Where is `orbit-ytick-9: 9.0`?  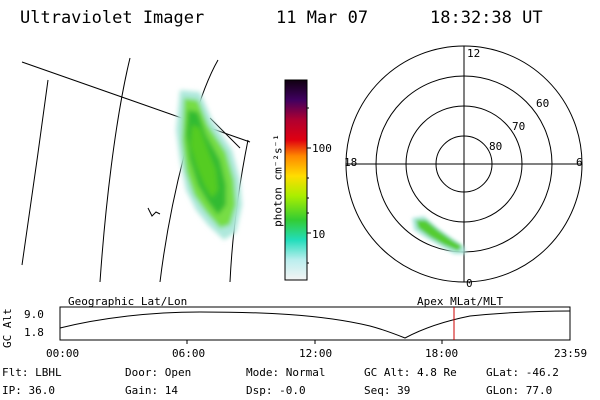
orbit-ytick-9: 9.0 is located at coordinates (34, 314).